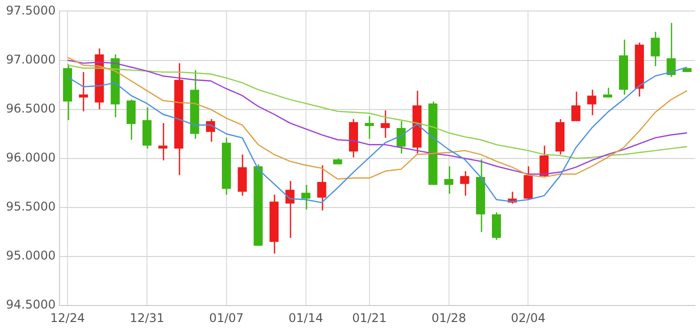  I want to click on x-tick-label: 01/07, so click(226, 317).